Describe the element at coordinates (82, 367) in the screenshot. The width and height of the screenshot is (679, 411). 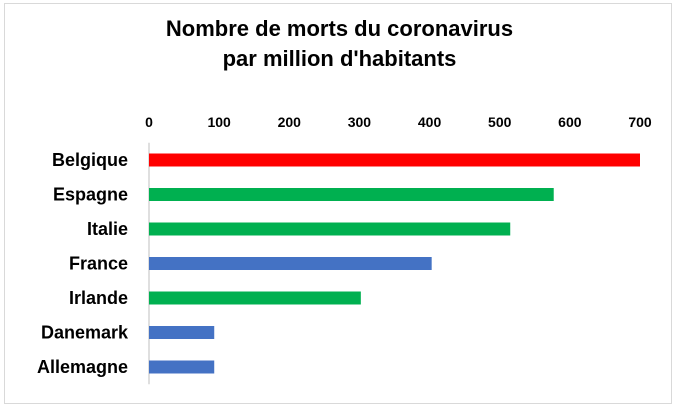
I see `category-label: Allemagne` at that location.